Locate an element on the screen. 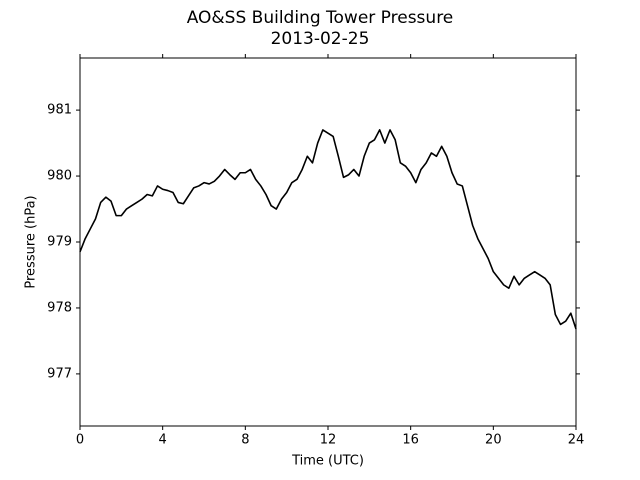  x-tick-label: 8 is located at coordinates (245, 440).